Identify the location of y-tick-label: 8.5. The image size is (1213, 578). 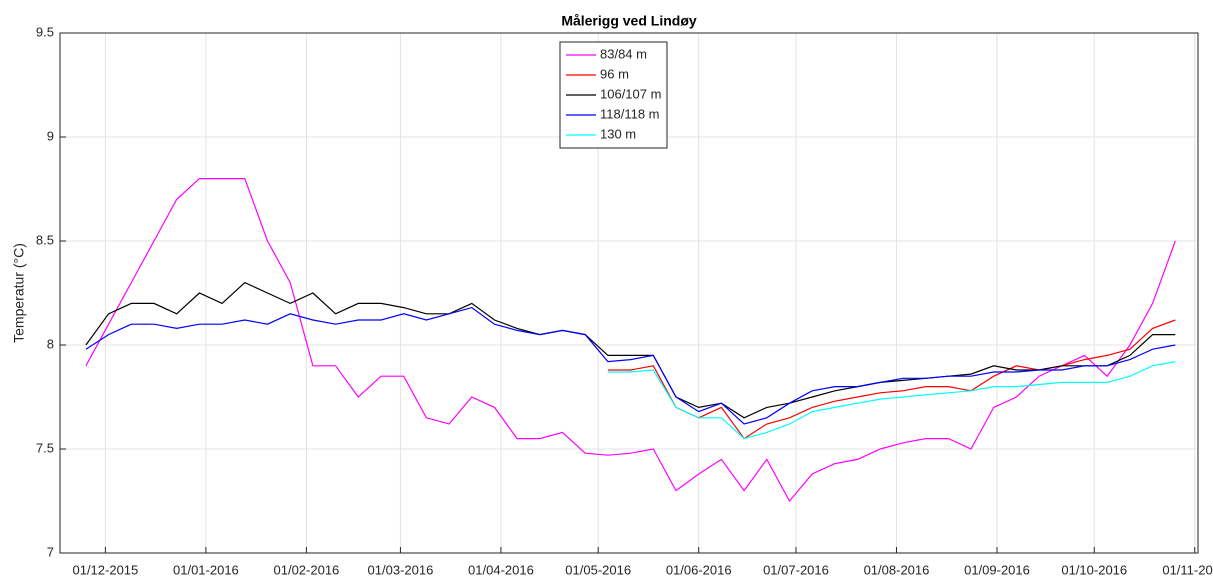
(45, 239).